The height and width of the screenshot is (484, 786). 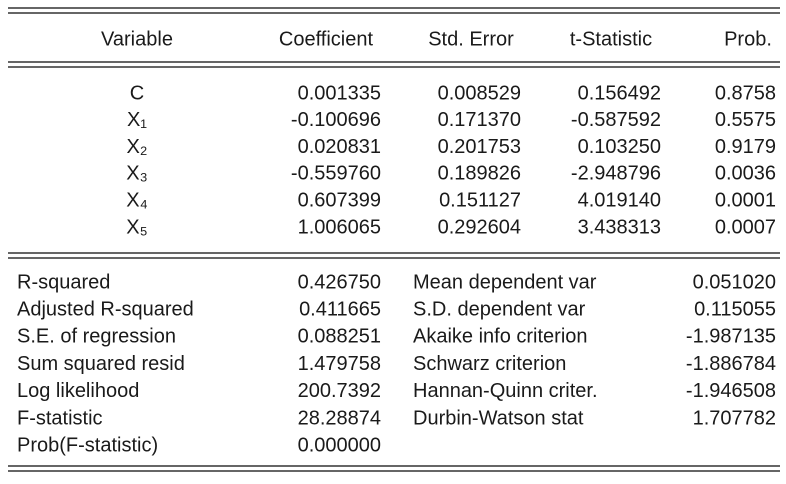 What do you see at coordinates (326, 39) in the screenshot?
I see `column-header: Coefficient` at bounding box center [326, 39].